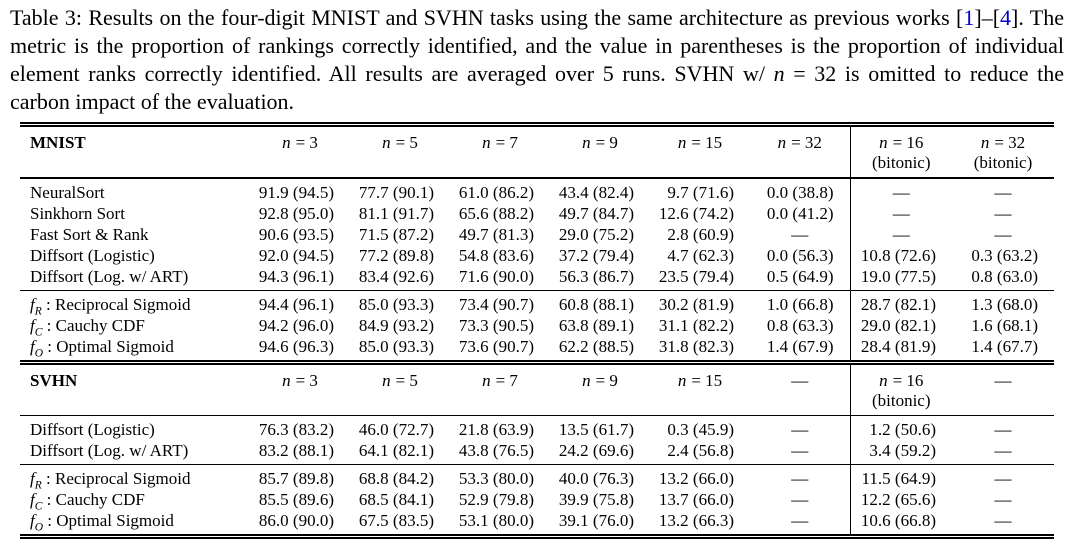 Image resolution: width=1074 pixels, height=552 pixels. What do you see at coordinates (700, 380) in the screenshot?
I see `column-header-n15: n = 15` at bounding box center [700, 380].